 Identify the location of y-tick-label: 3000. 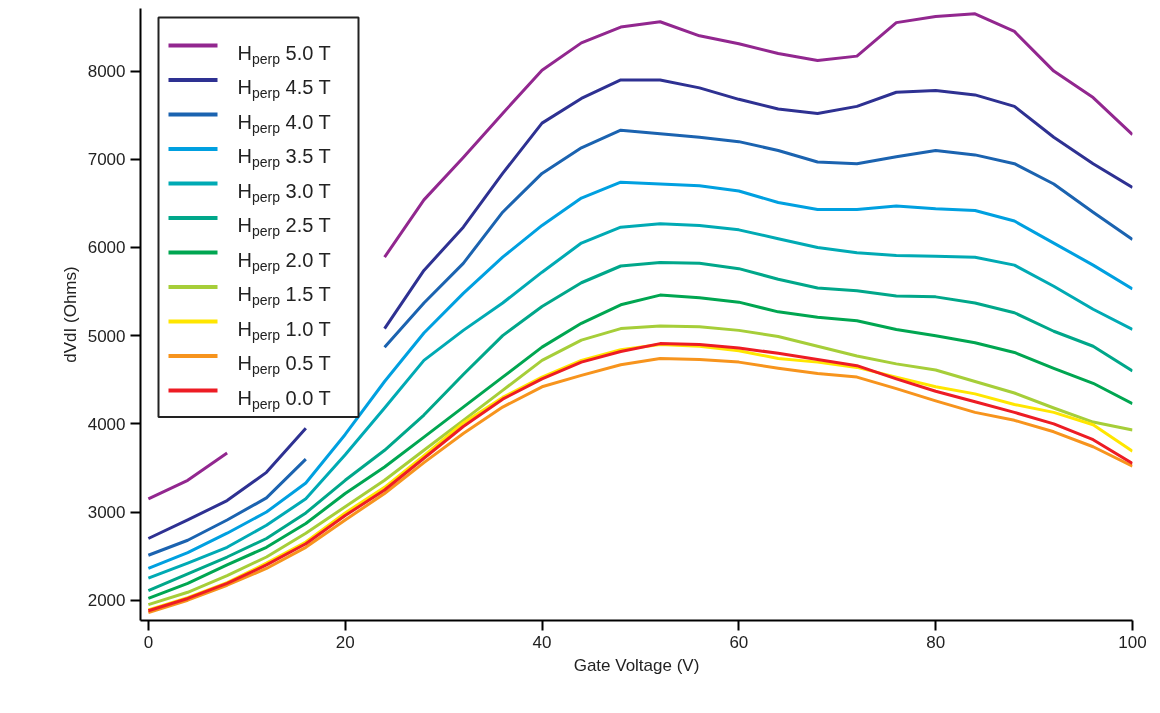
(106, 513).